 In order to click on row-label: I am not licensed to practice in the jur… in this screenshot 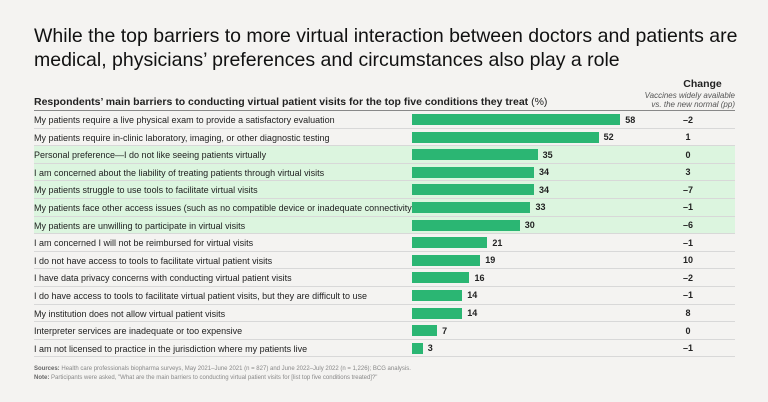, I will do `click(171, 348)`.